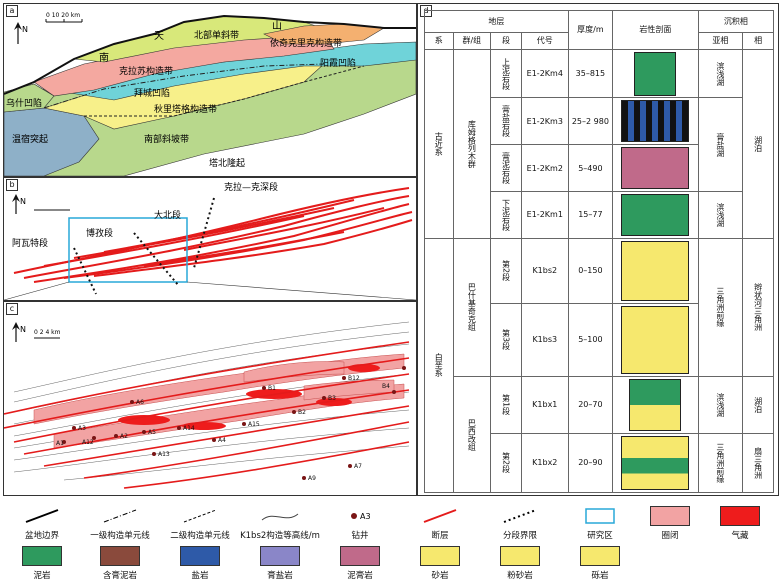 Image resolution: width=780 pixels, height=586 pixels. Describe the element at coordinates (332, 398) in the screenshot. I see `svg-text: B3` at that location.